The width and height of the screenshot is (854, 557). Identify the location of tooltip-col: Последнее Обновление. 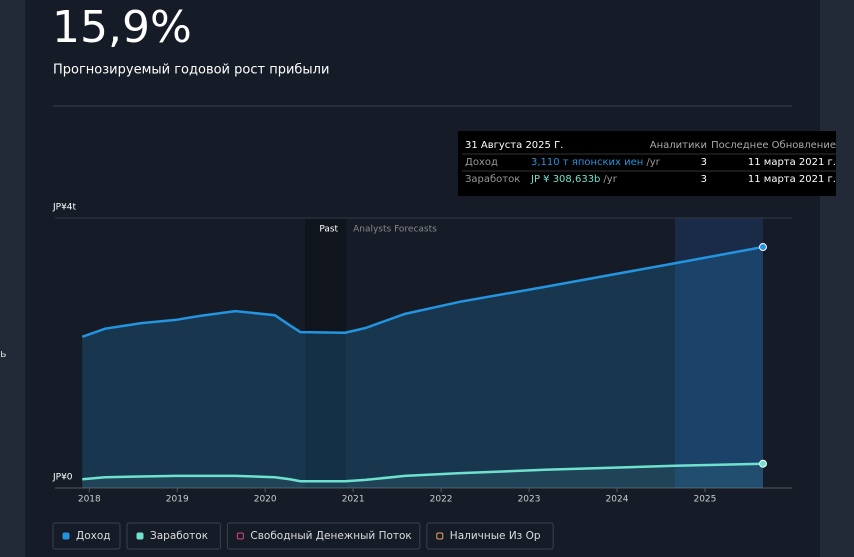
(773, 145).